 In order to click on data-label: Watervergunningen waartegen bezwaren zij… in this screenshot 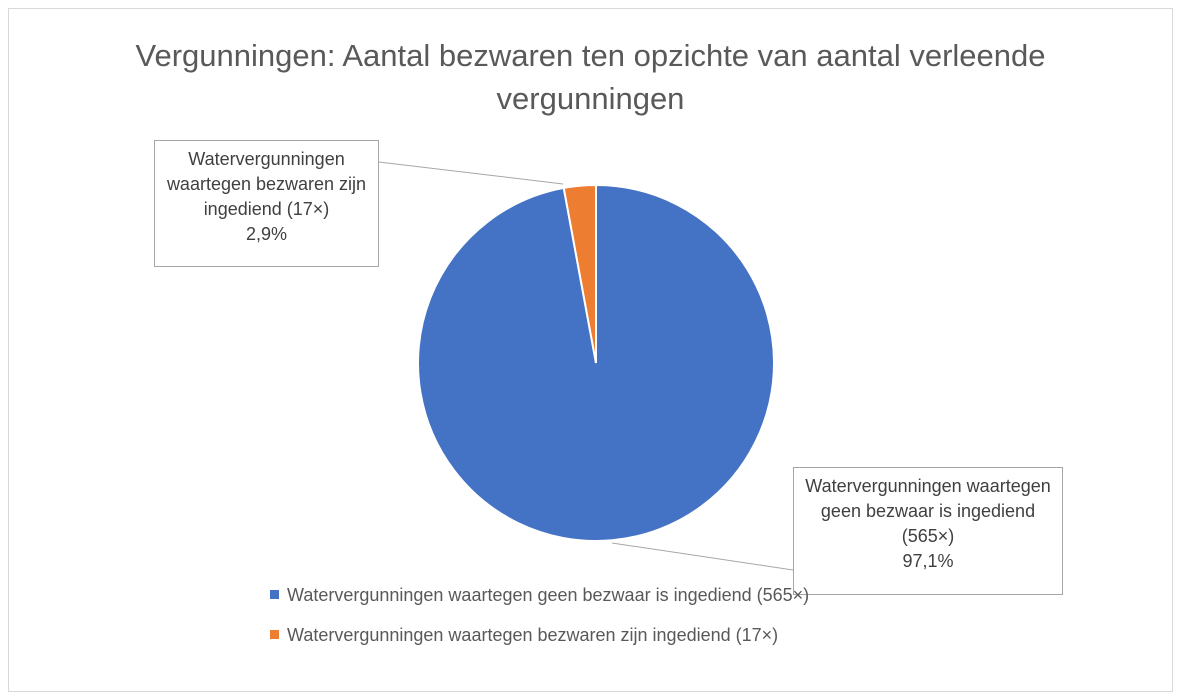, I will do `click(266, 203)`.